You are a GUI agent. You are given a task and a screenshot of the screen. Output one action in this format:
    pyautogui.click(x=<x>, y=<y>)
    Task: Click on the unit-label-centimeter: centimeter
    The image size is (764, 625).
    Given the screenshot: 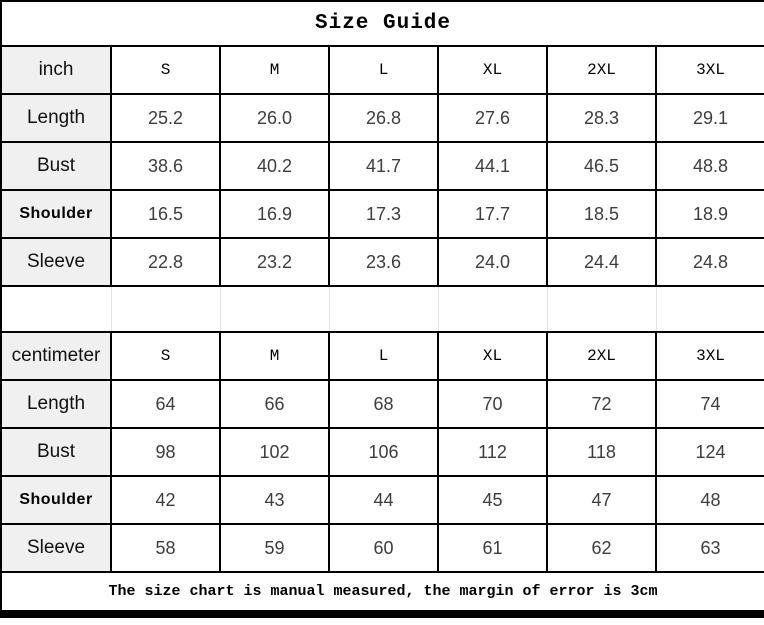 What is the action you would take?
    pyautogui.click(x=56, y=356)
    